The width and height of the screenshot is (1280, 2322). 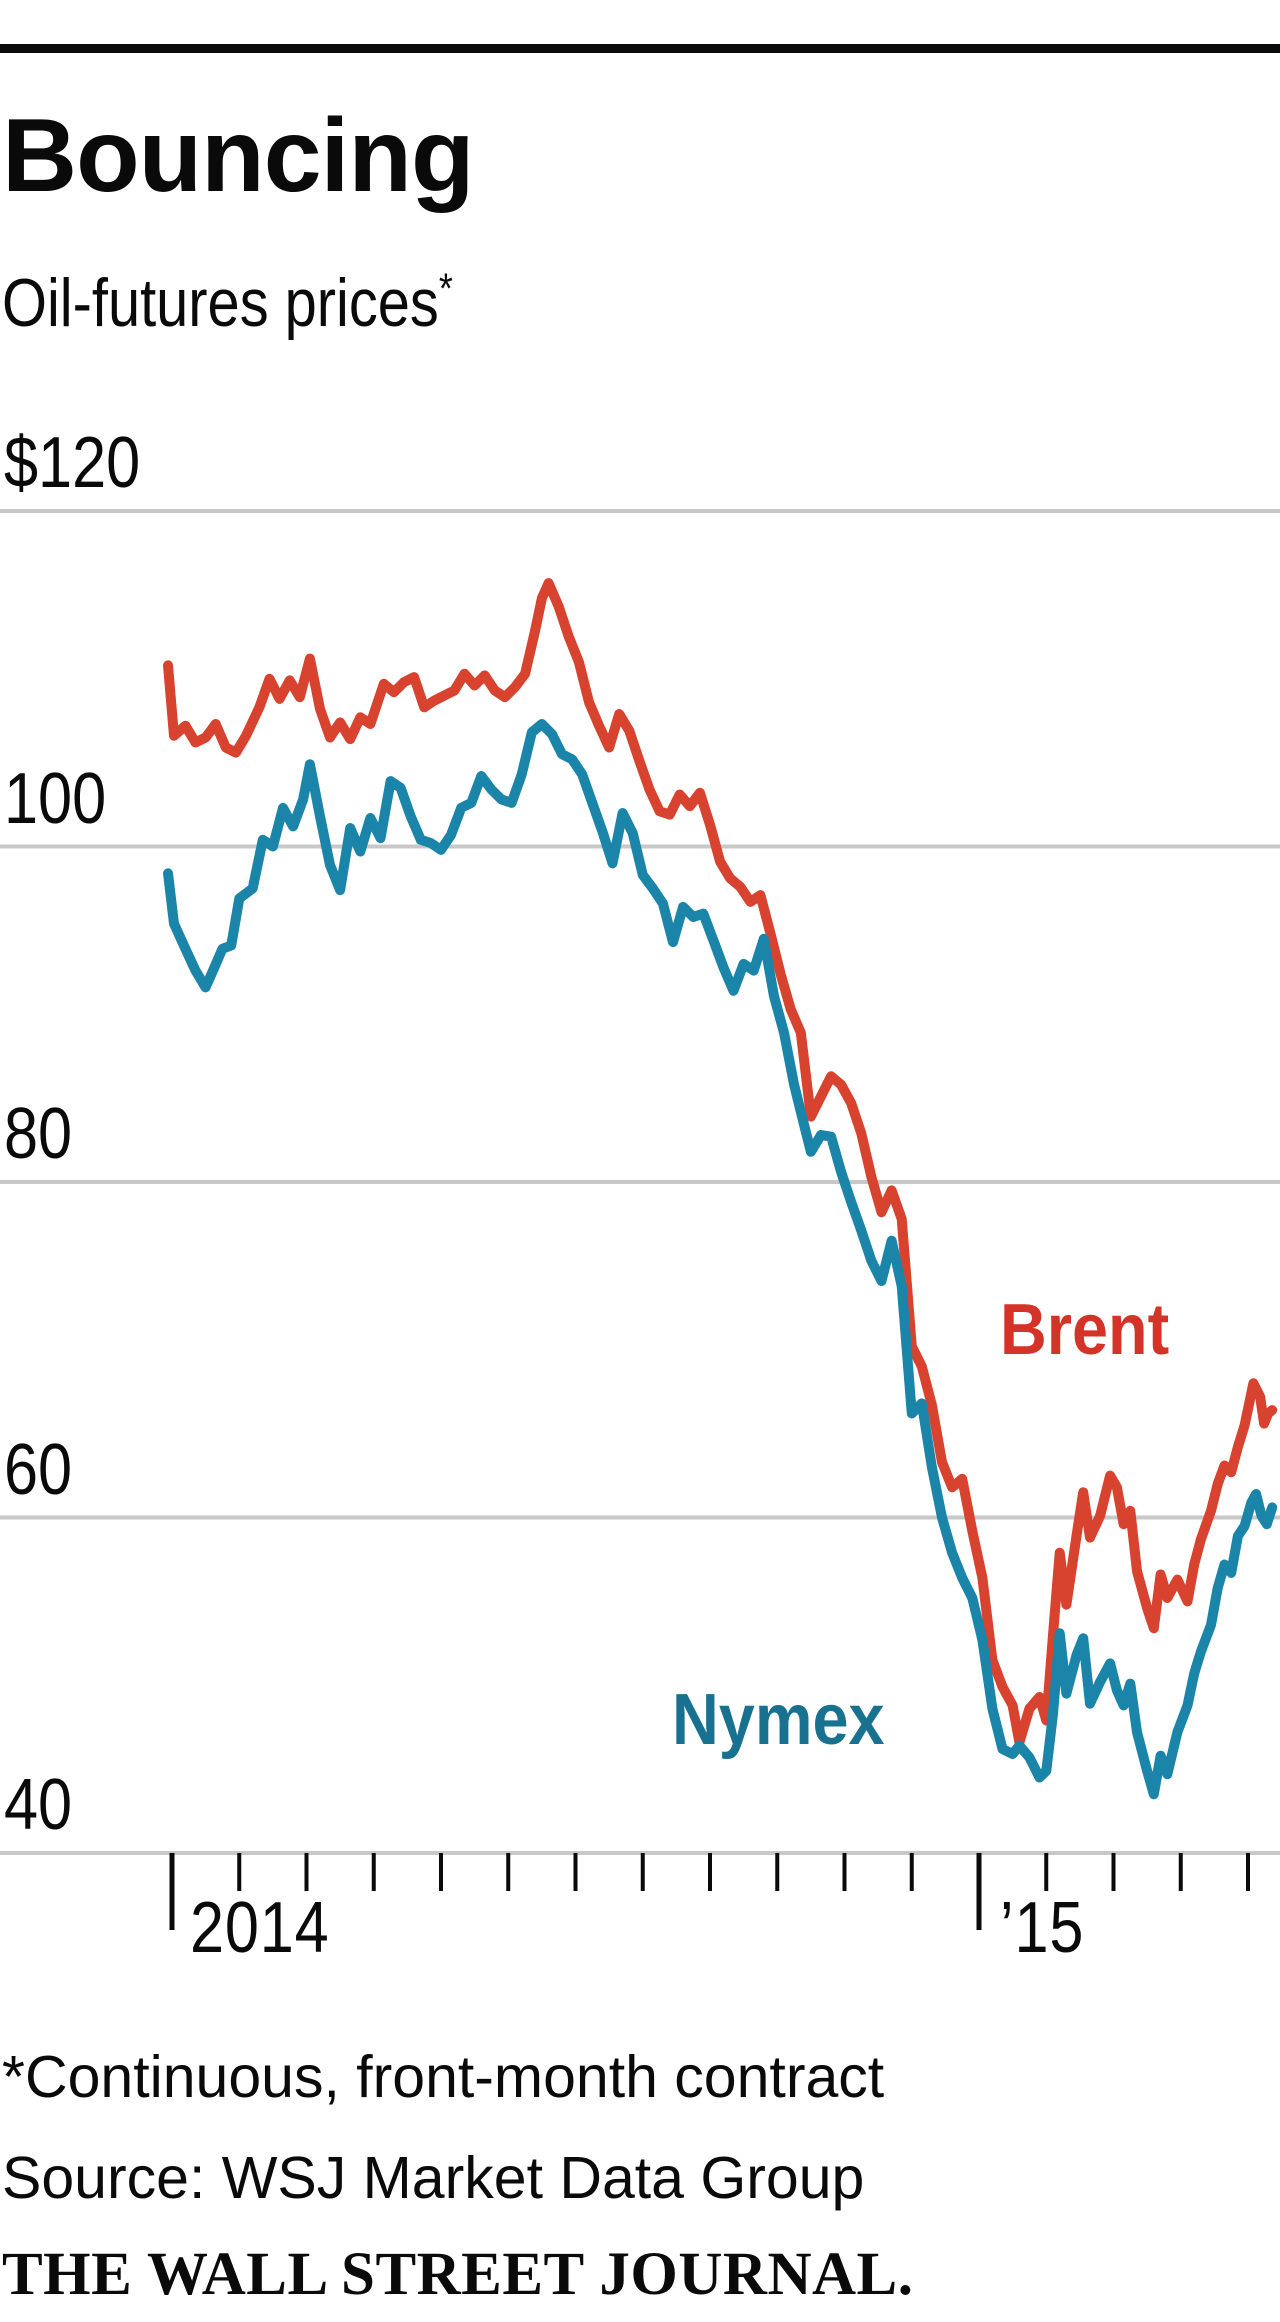 I want to click on chart-title: Bouncing, so click(x=238, y=156).